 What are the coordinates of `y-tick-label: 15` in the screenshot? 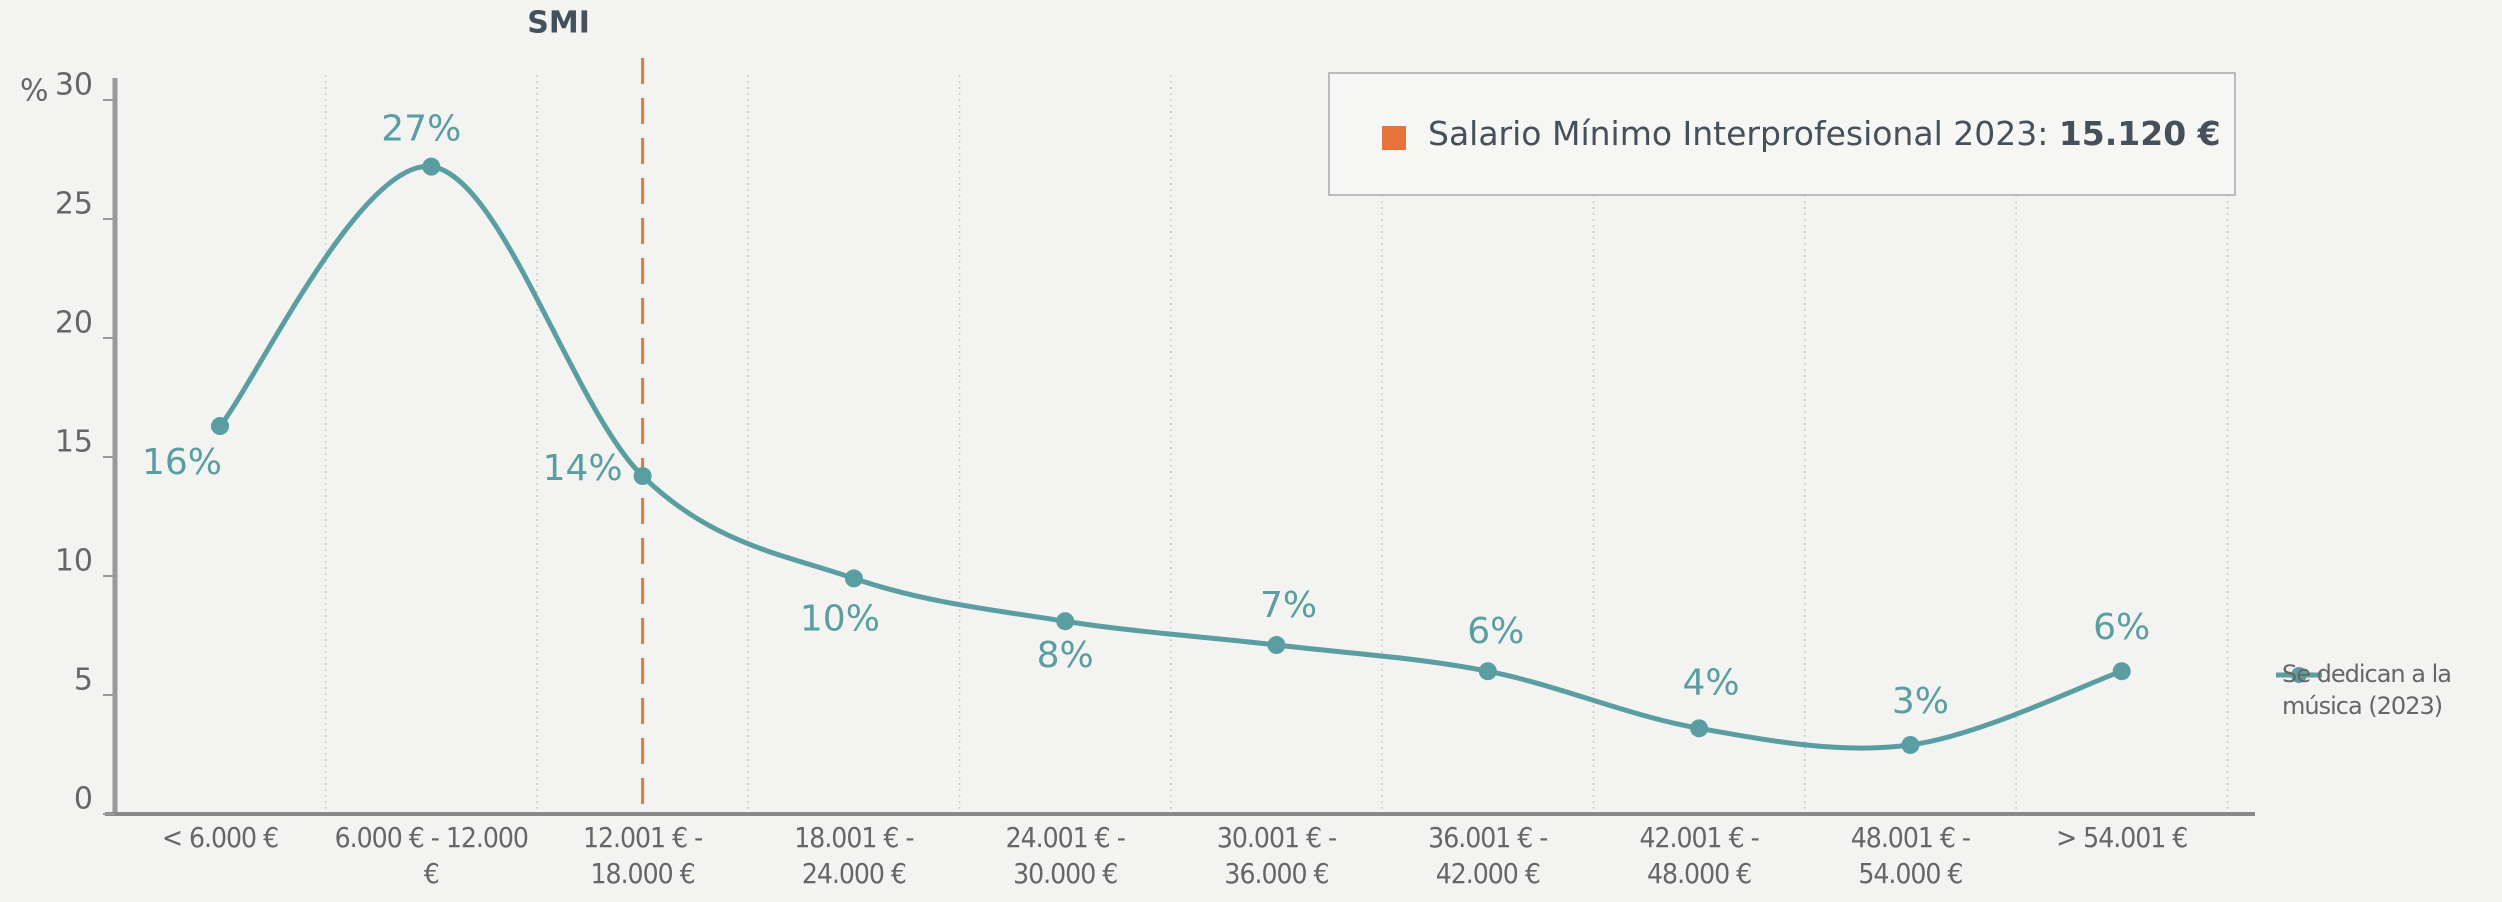 It's located at (74, 442).